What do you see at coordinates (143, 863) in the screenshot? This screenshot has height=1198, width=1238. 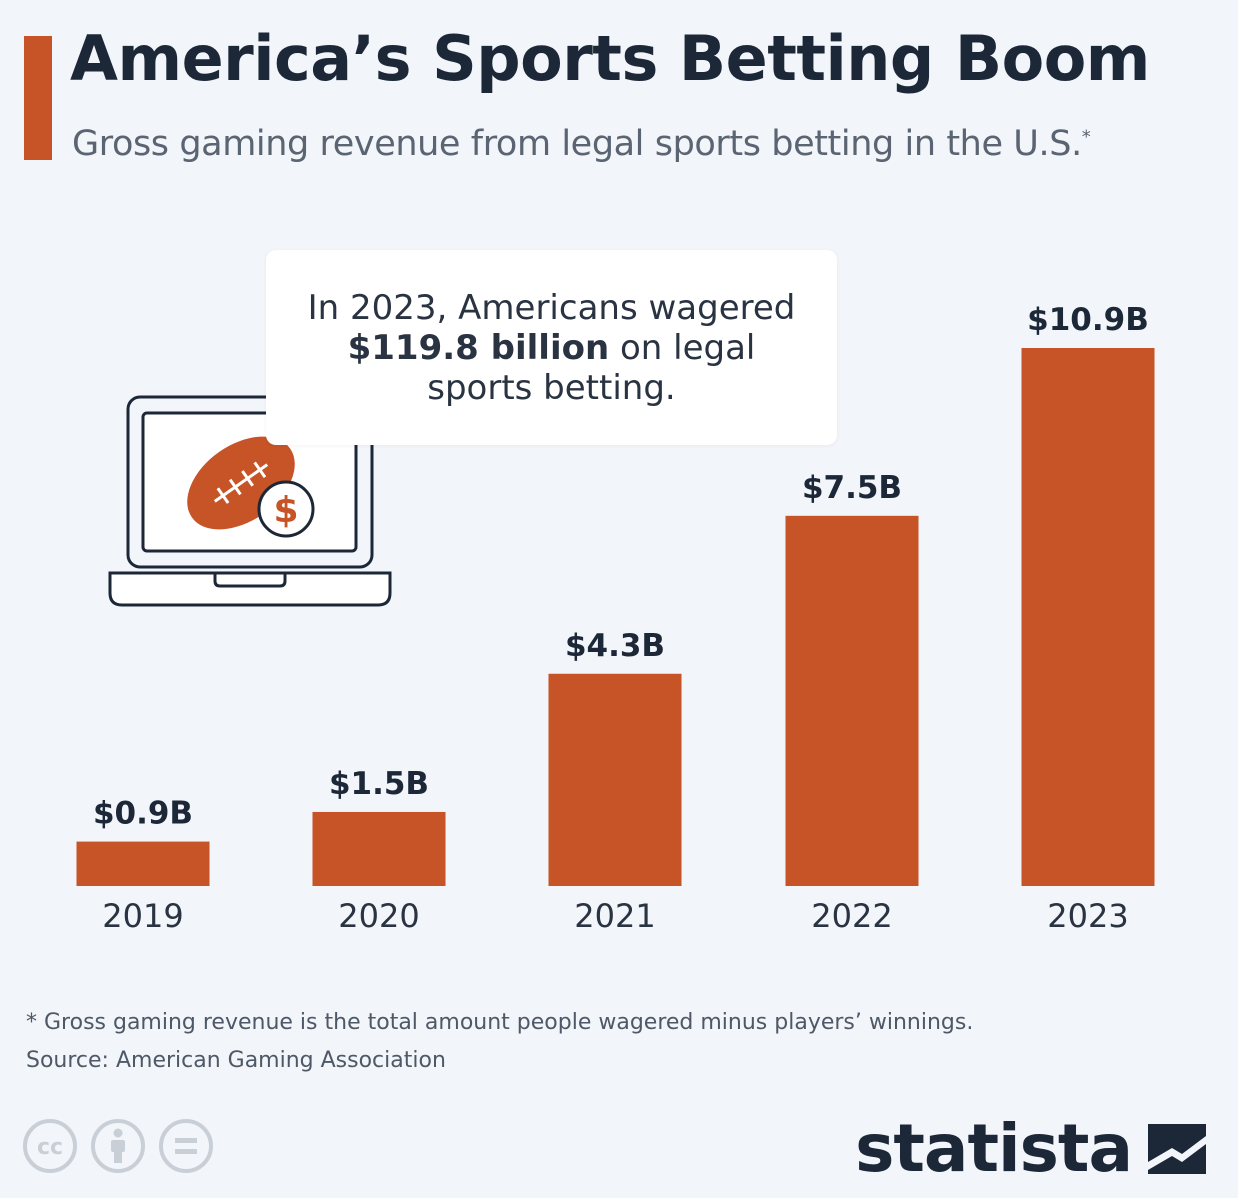 I see `bar-2019` at bounding box center [143, 863].